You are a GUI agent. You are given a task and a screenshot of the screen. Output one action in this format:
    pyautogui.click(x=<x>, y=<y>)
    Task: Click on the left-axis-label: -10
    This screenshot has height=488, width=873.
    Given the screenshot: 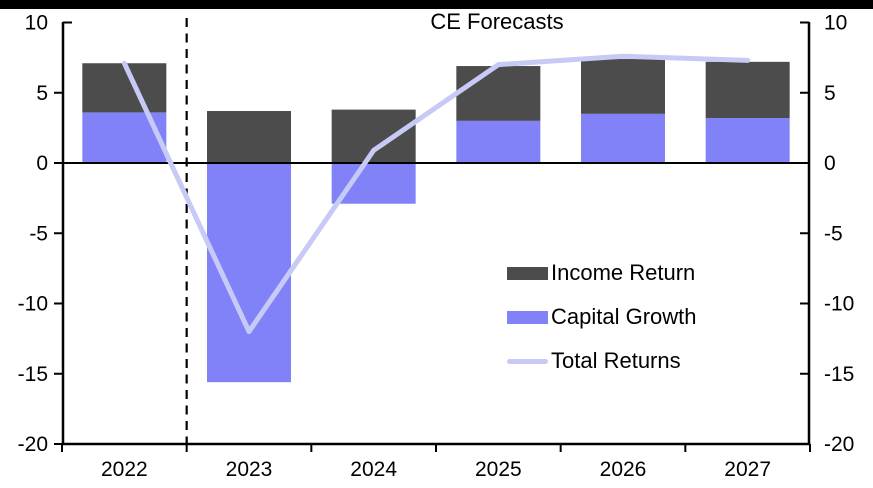 What is the action you would take?
    pyautogui.click(x=33, y=304)
    